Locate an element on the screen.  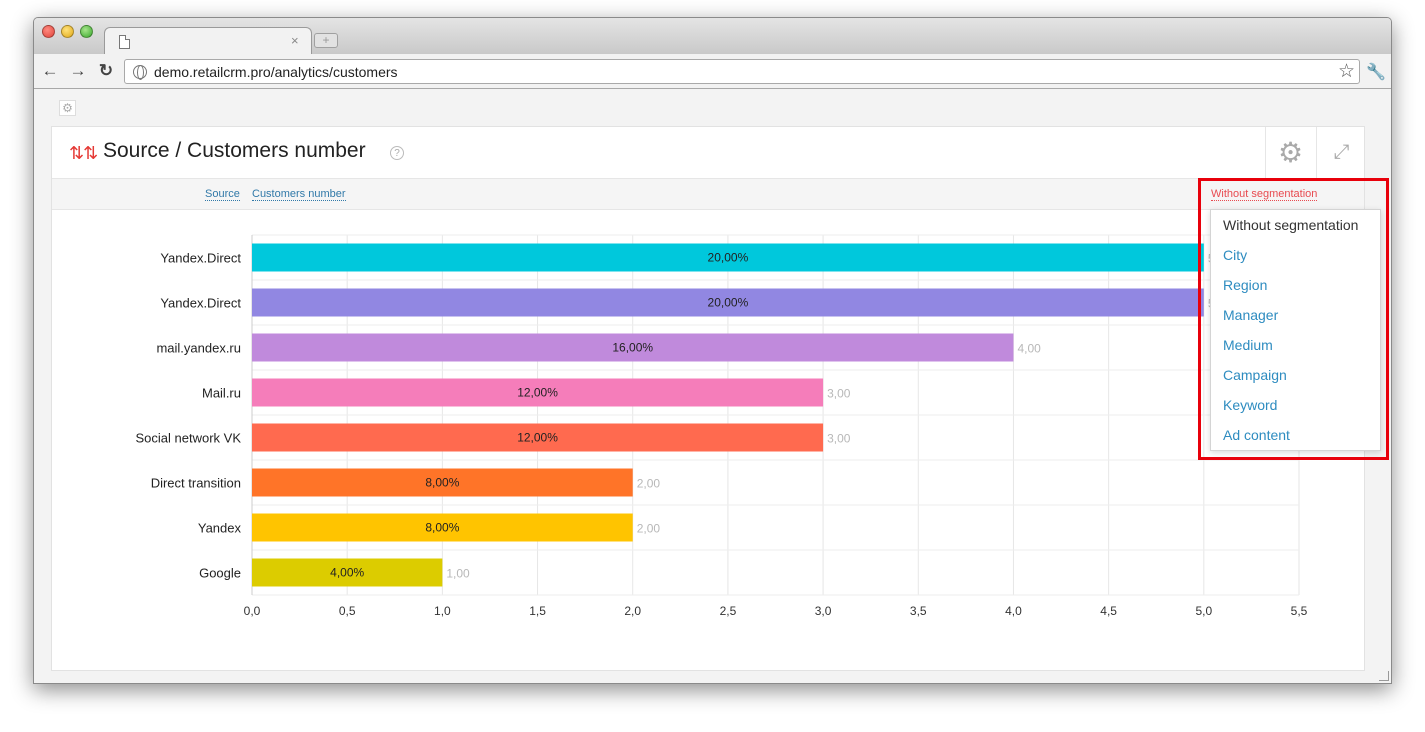
x-tick-label: 0,5 is located at coordinates (347, 611).